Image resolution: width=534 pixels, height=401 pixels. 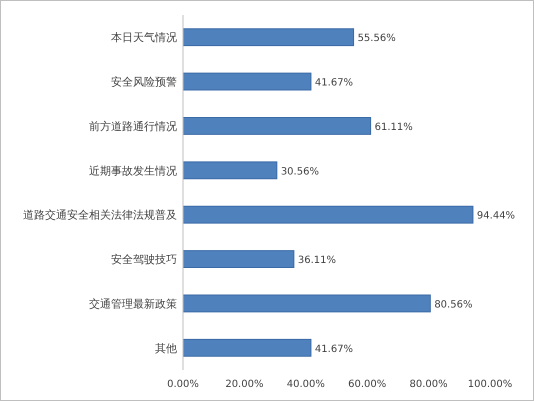 What do you see at coordinates (133, 126) in the screenshot?
I see `y-tick-label: 前方道路通行情况` at bounding box center [133, 126].